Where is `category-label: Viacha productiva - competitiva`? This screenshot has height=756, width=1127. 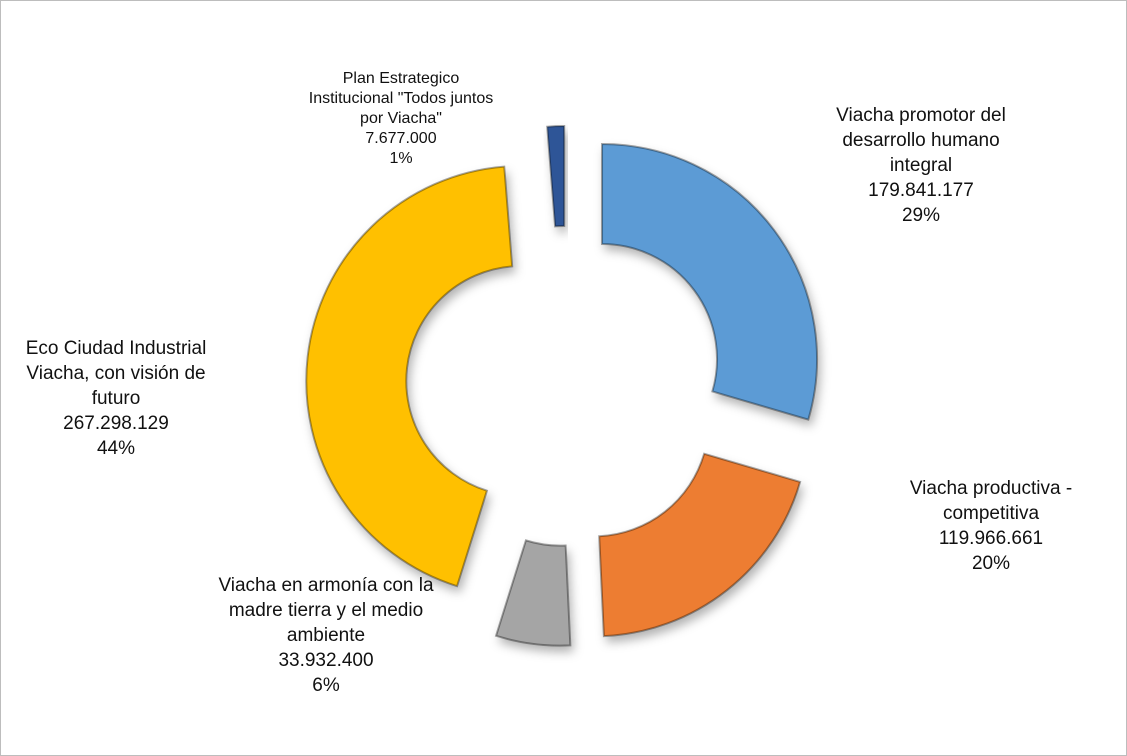
category-label: Viacha productiva - competitiva is located at coordinates (991, 501).